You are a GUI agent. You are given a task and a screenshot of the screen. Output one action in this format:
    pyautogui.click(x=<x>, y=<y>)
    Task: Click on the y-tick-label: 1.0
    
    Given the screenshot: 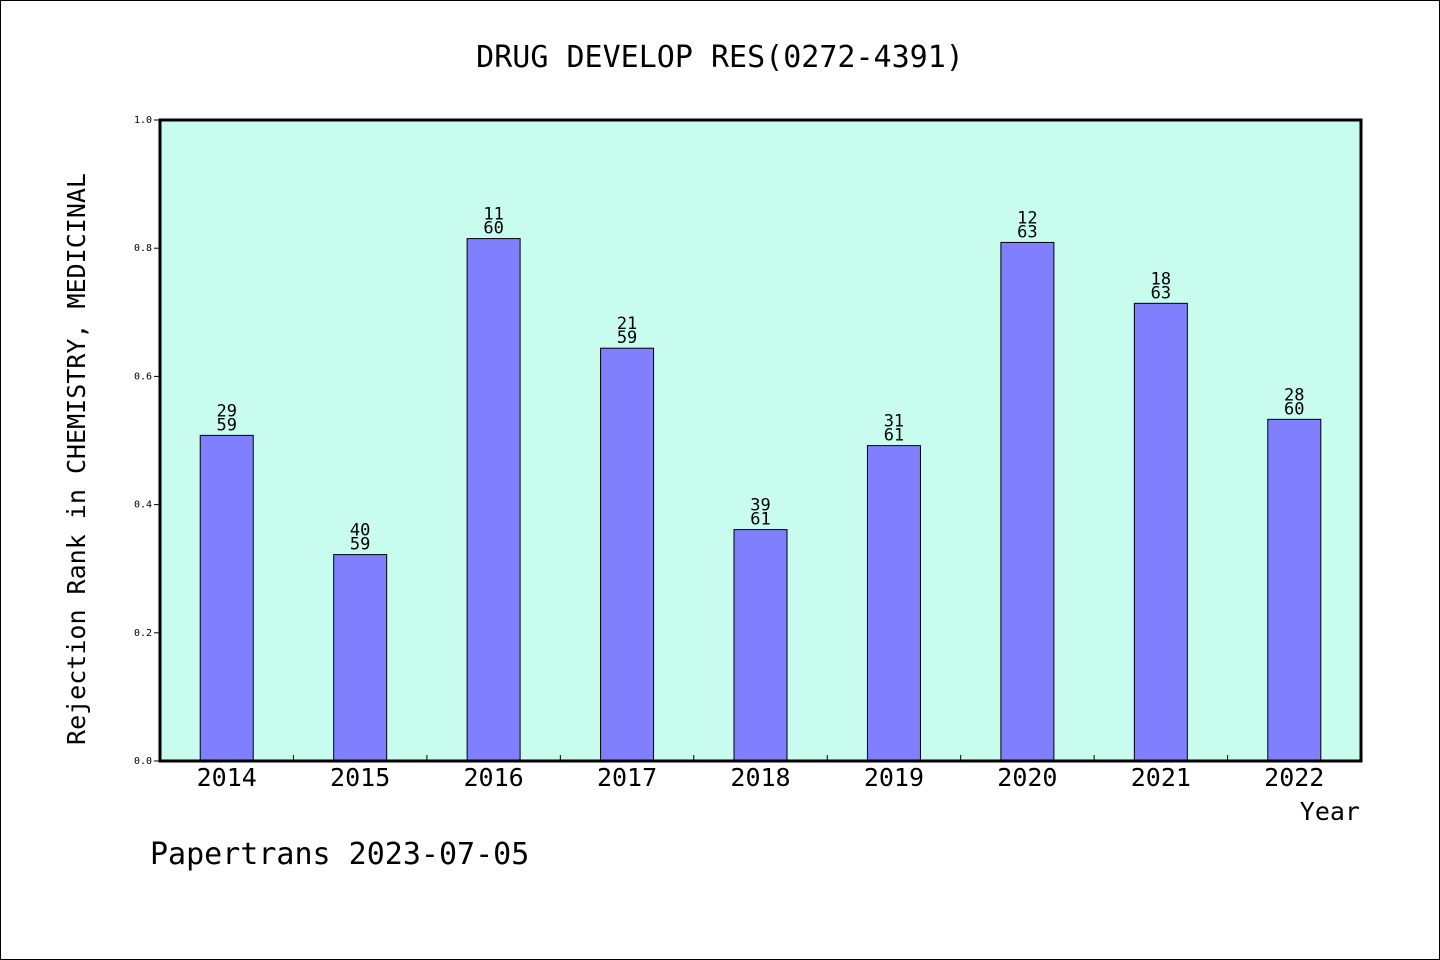 What is the action you would take?
    pyautogui.click(x=143, y=120)
    